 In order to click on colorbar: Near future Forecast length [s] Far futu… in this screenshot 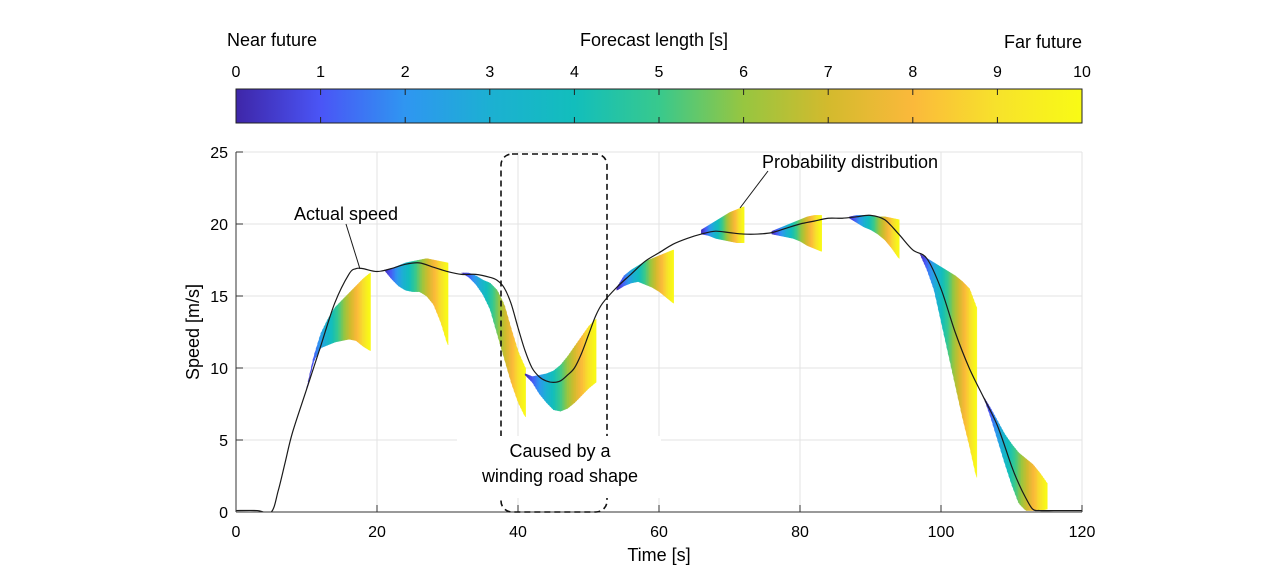, I will do `click(659, 77)`.